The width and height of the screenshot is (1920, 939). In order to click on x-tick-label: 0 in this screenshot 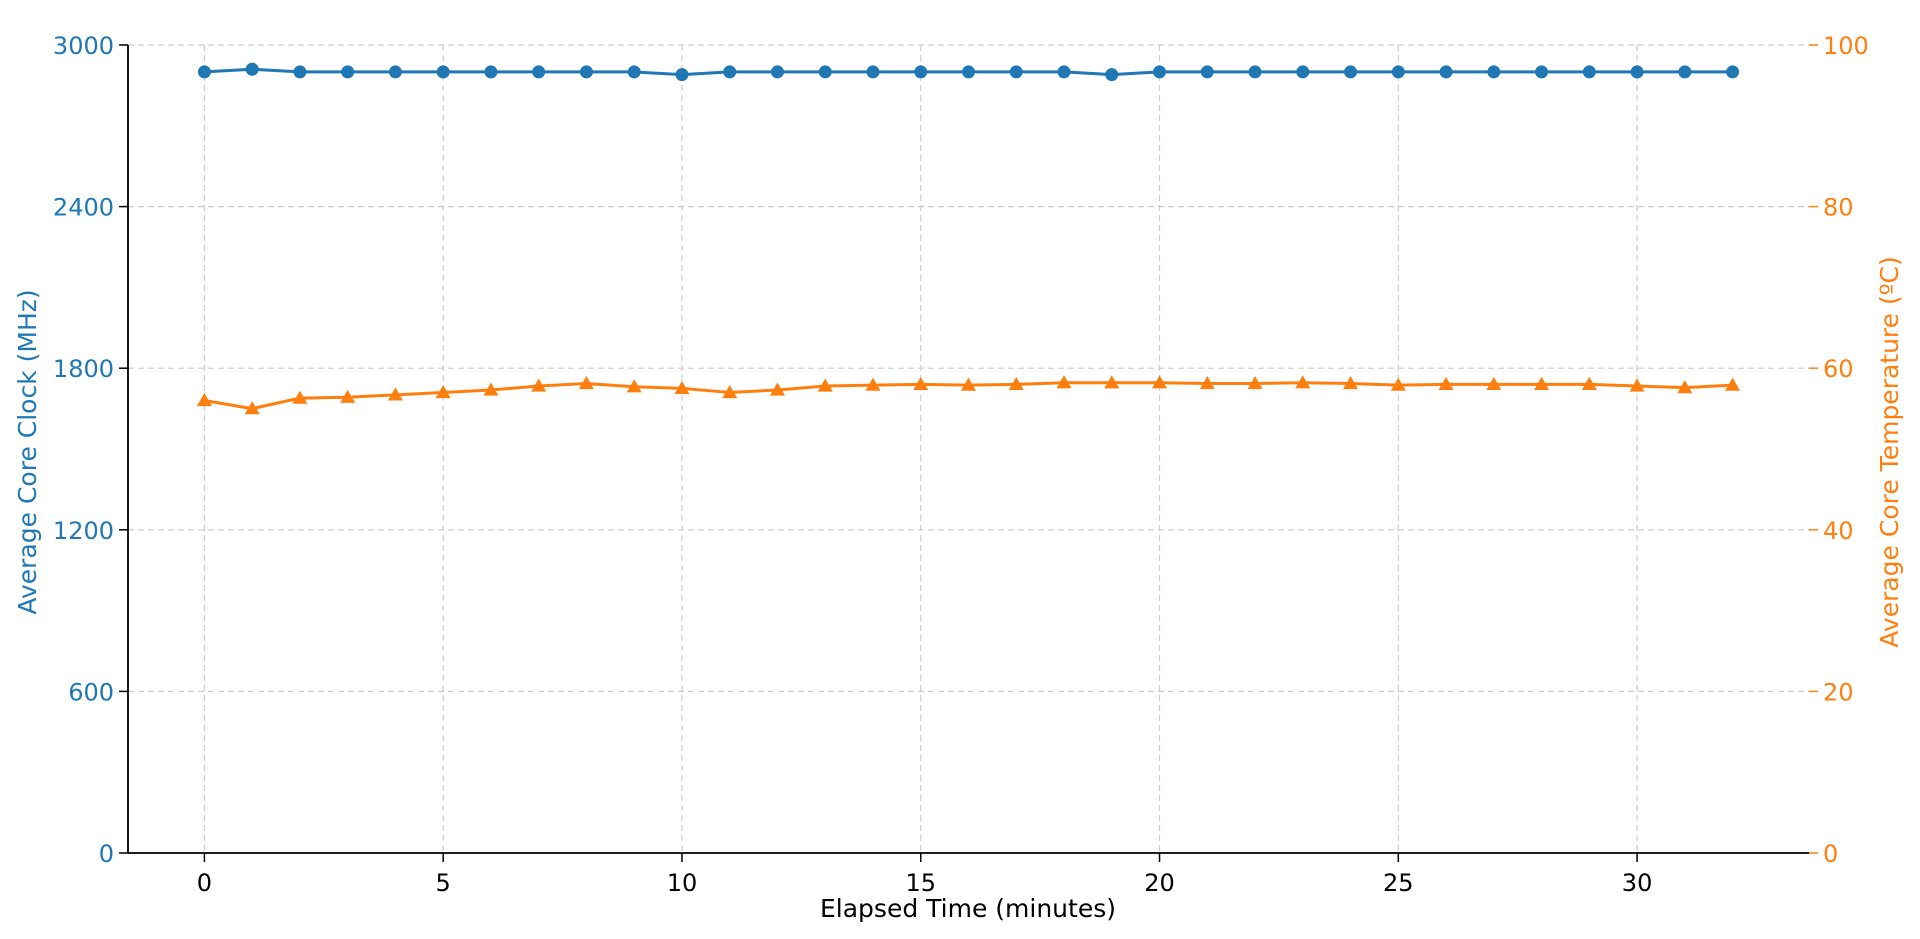, I will do `click(204, 883)`.